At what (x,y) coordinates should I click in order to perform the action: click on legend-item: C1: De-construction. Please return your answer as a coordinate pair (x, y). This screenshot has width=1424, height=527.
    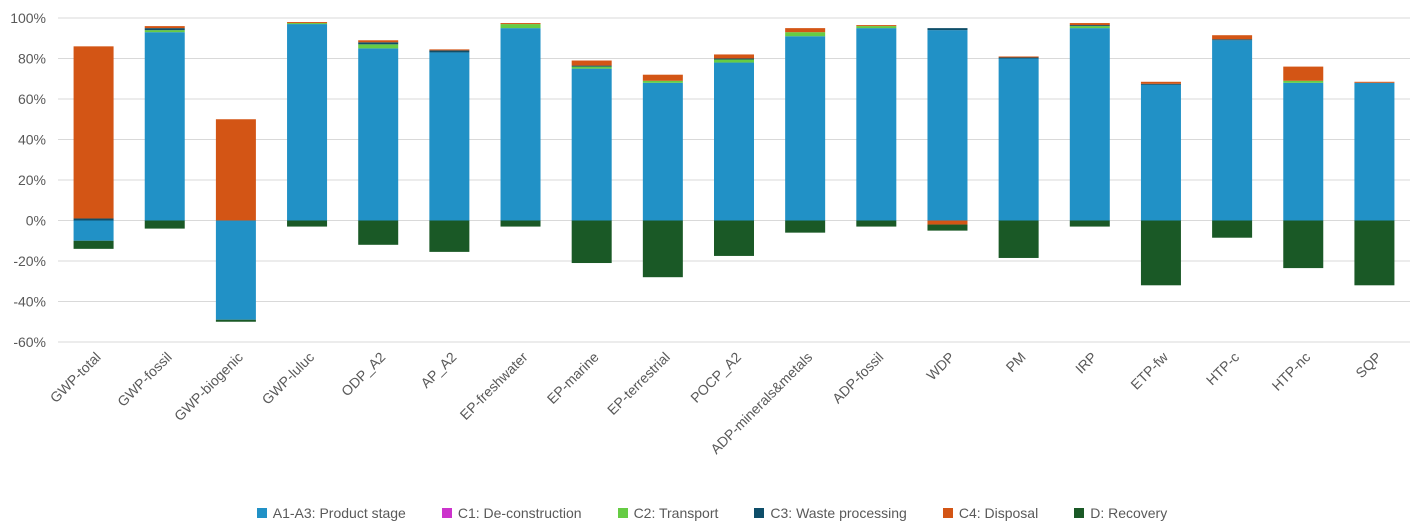
    Looking at the image, I should click on (511, 513).